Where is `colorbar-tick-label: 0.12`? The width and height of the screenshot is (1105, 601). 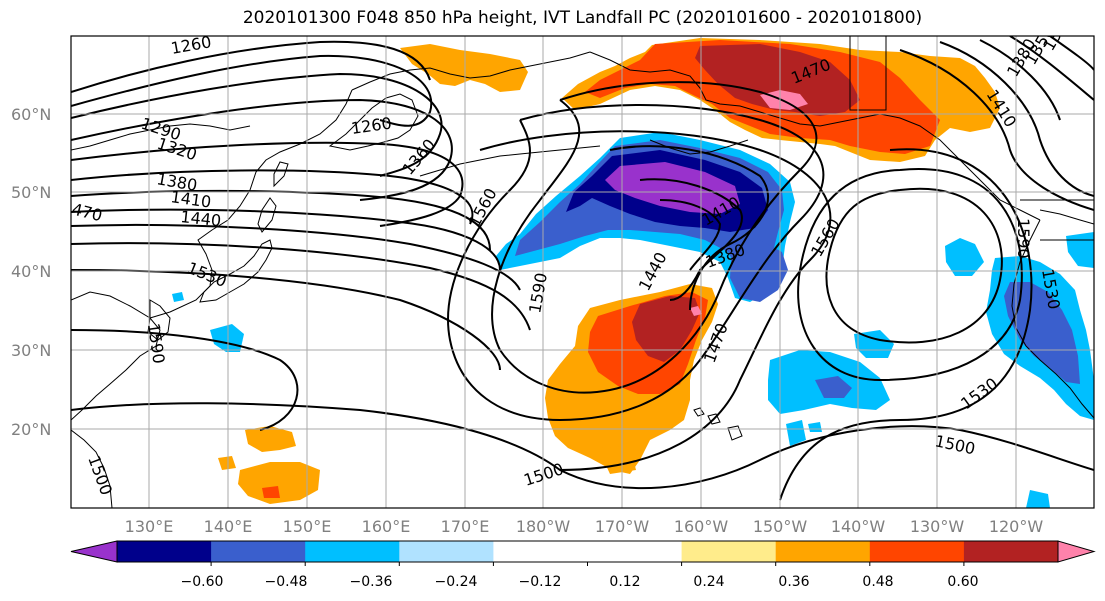 colorbar-tick-label: 0.12 is located at coordinates (624, 582).